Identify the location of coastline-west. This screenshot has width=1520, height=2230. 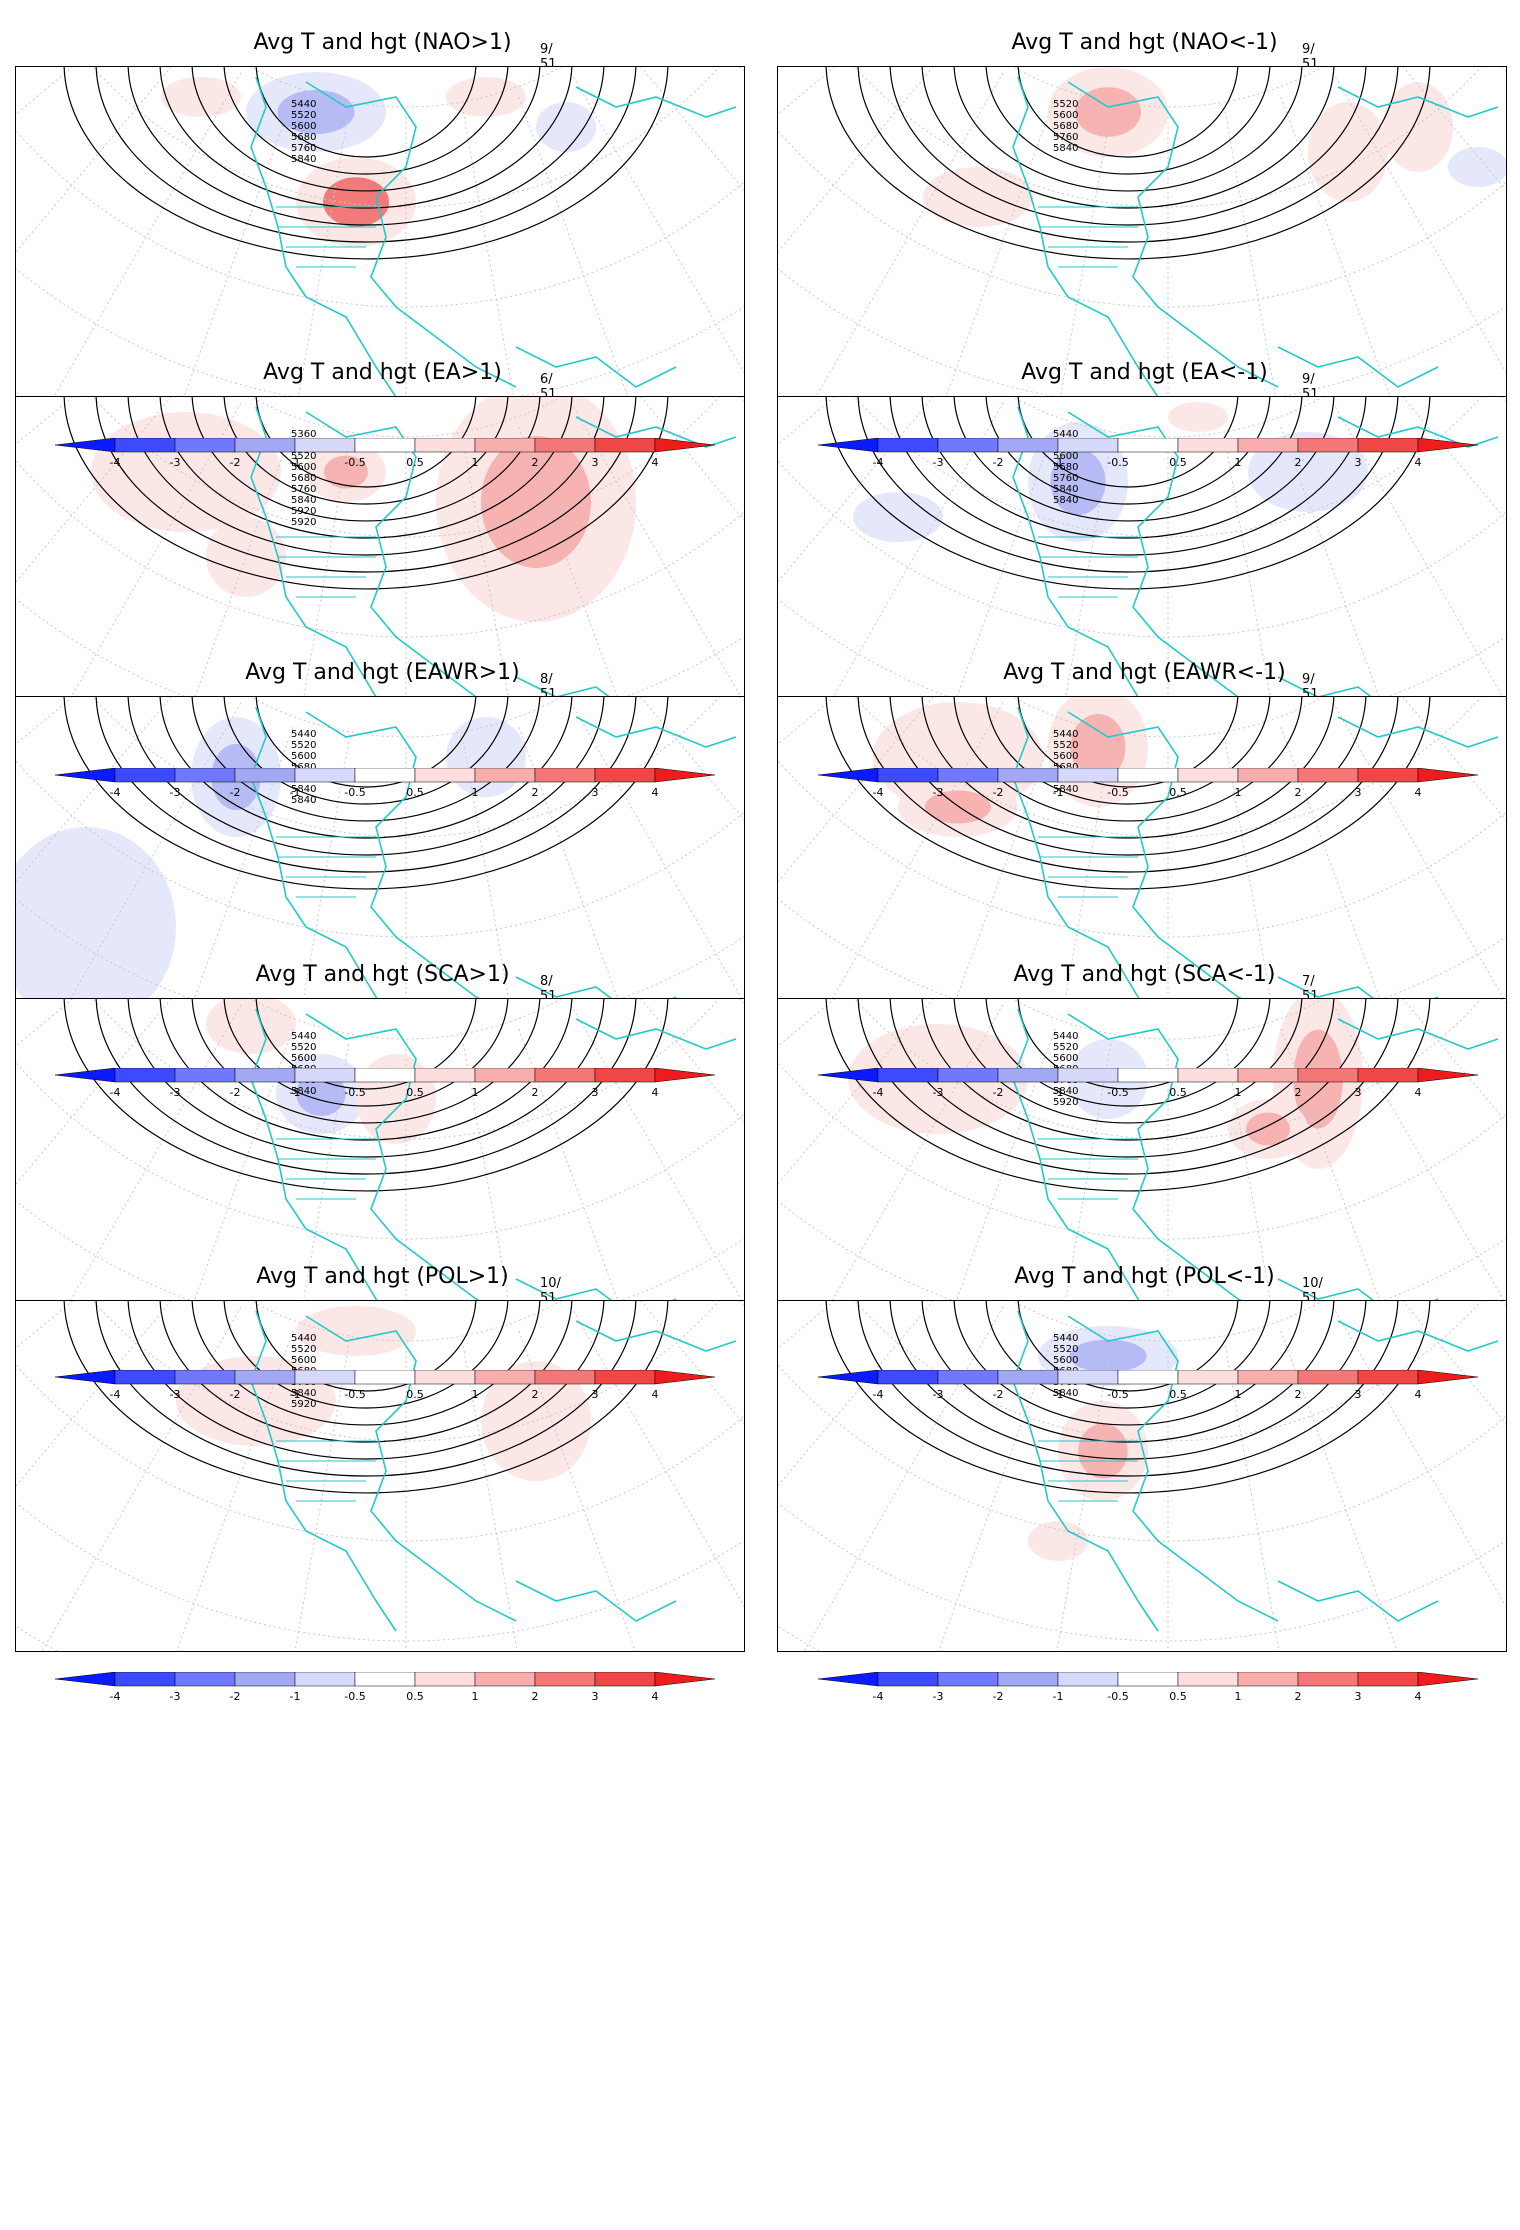
(323, 1471).